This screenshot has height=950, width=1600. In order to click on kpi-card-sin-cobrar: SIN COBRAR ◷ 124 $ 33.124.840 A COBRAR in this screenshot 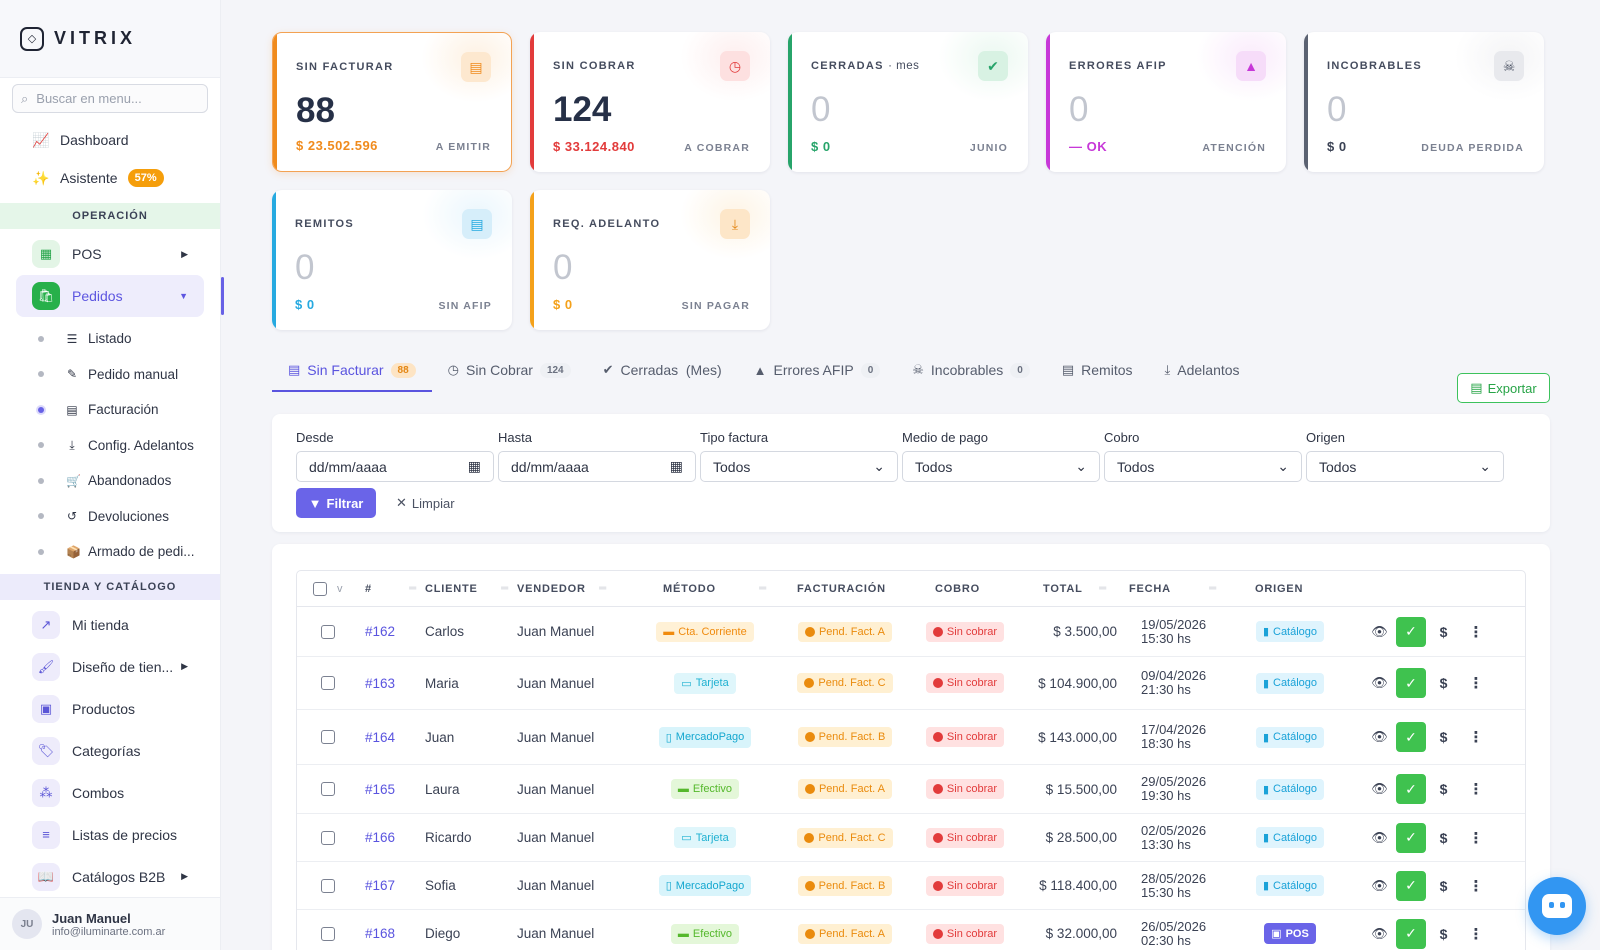, I will do `click(650, 102)`.